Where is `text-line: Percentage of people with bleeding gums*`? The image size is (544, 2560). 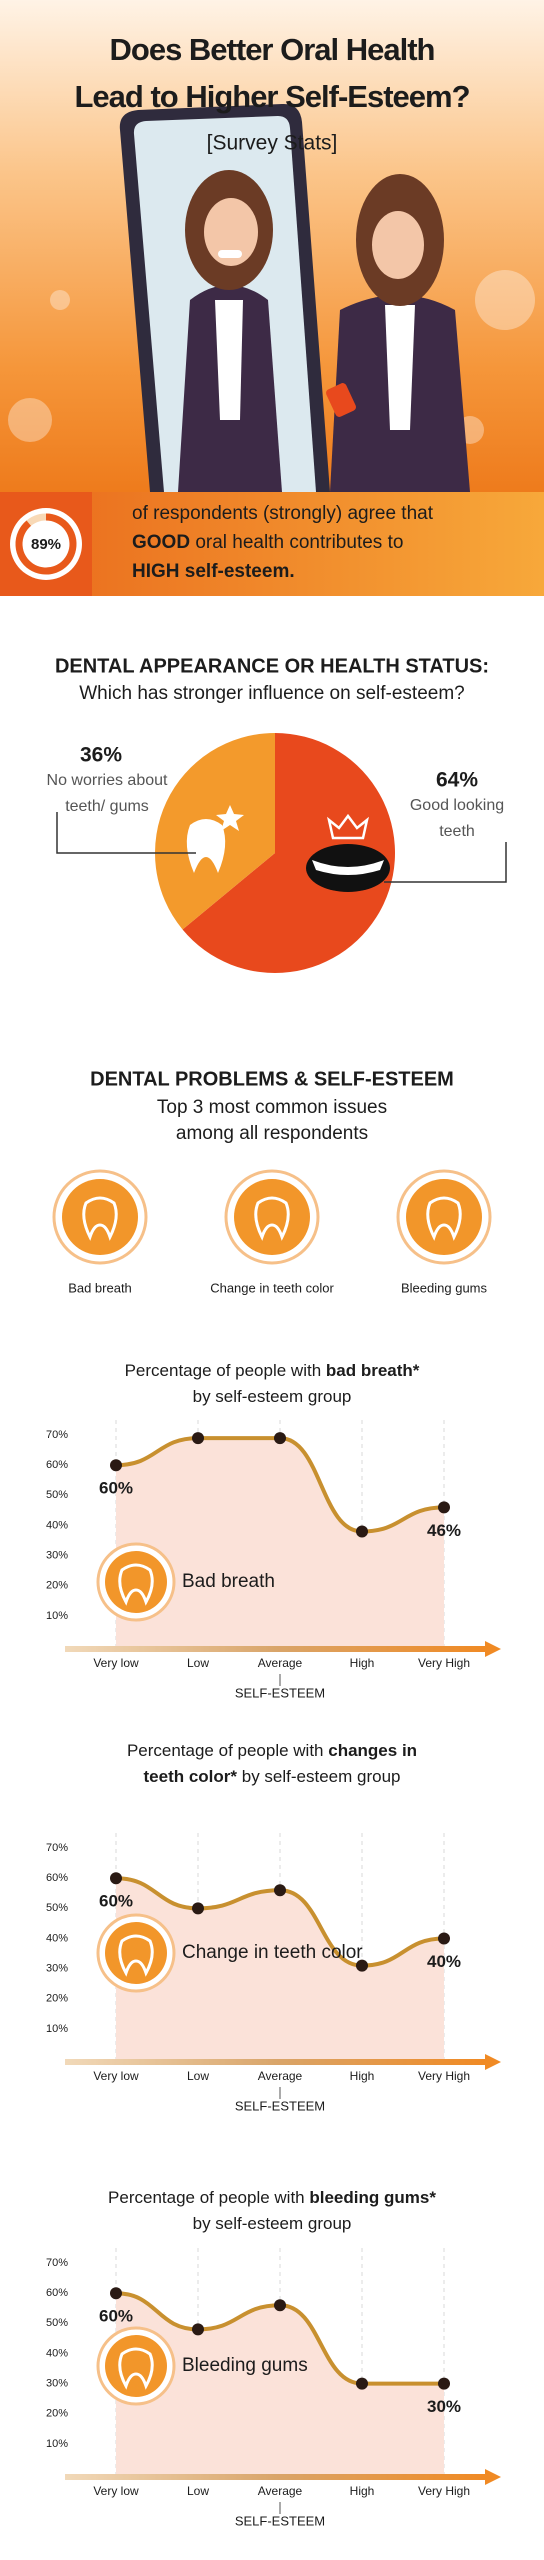
text-line: Percentage of people with bleeding gums* is located at coordinates (272, 2197).